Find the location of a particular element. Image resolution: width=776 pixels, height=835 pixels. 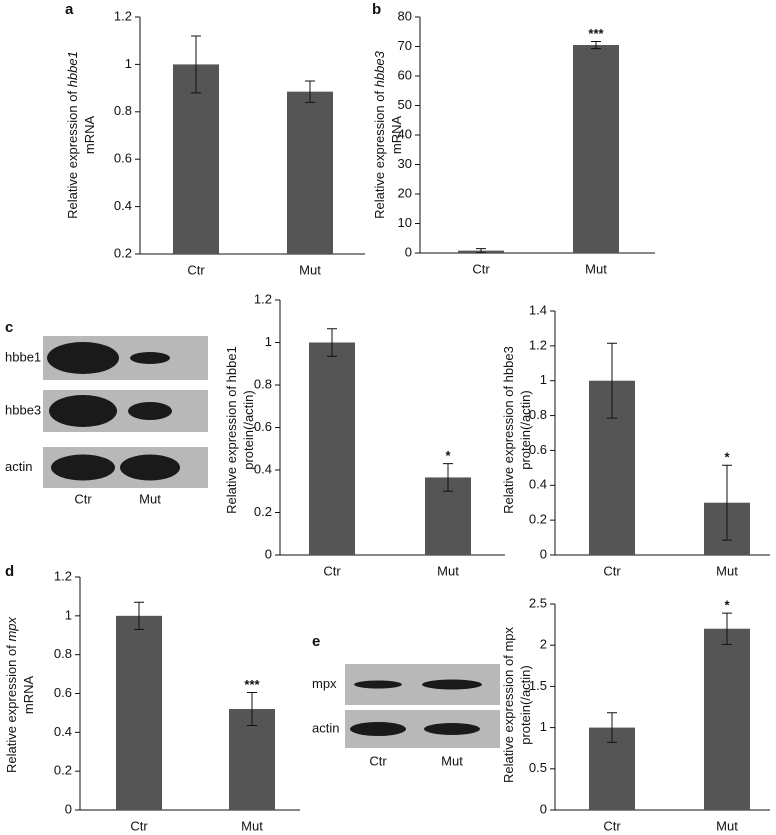

panel-label: c is located at coordinates (9, 327).